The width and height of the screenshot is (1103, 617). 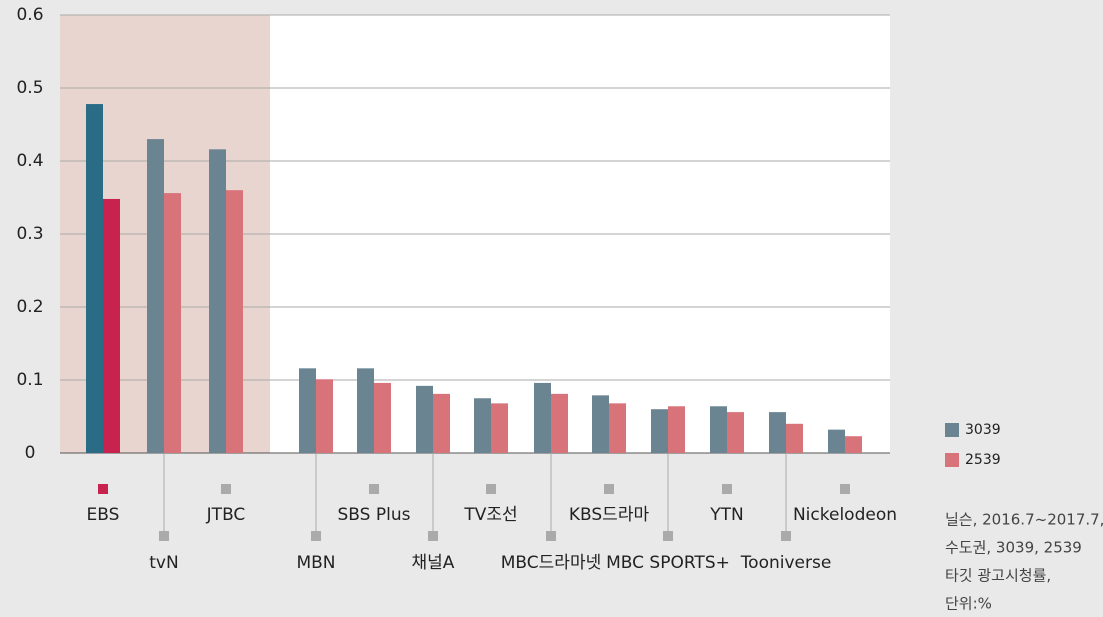 I want to click on y-tick-label: 0.5, so click(x=29, y=88).